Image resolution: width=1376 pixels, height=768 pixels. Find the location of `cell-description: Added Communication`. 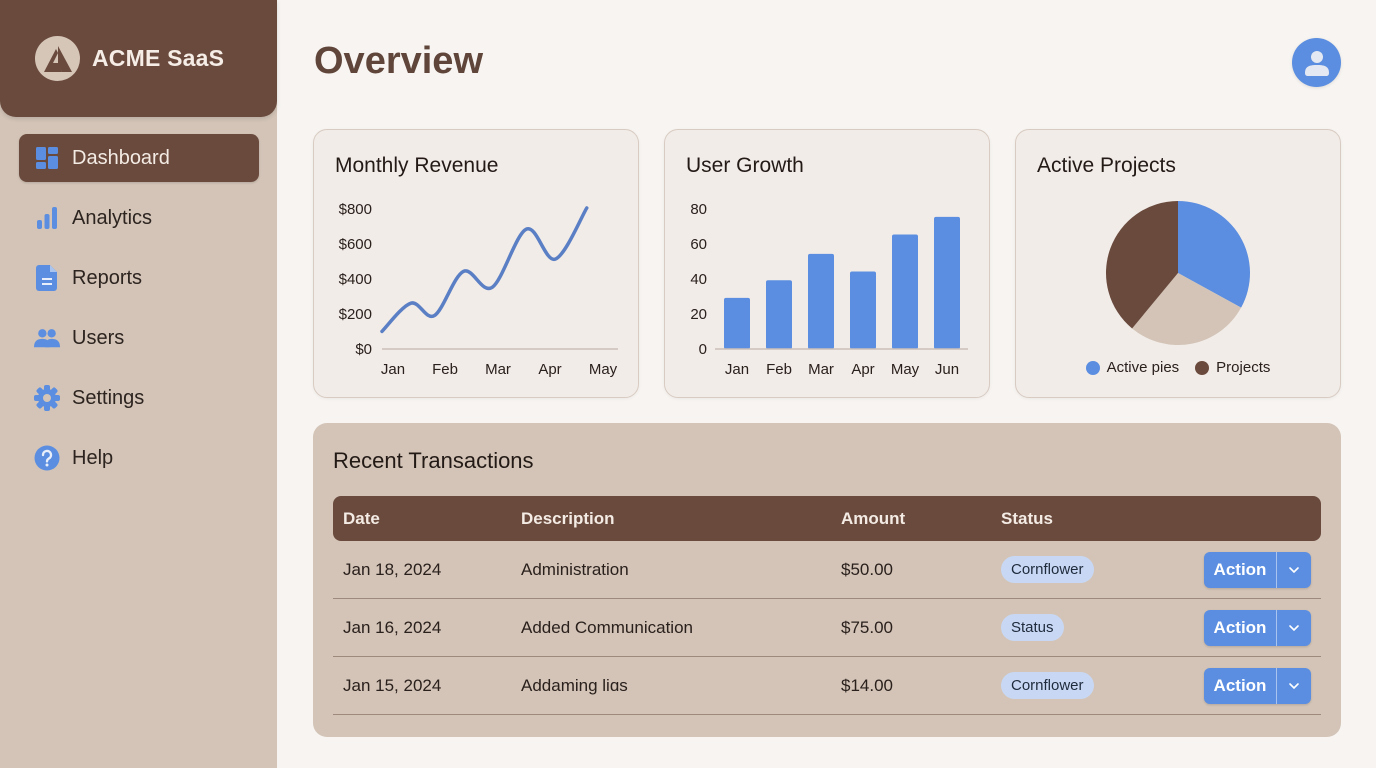

cell-description: Added Communication is located at coordinates (607, 627).